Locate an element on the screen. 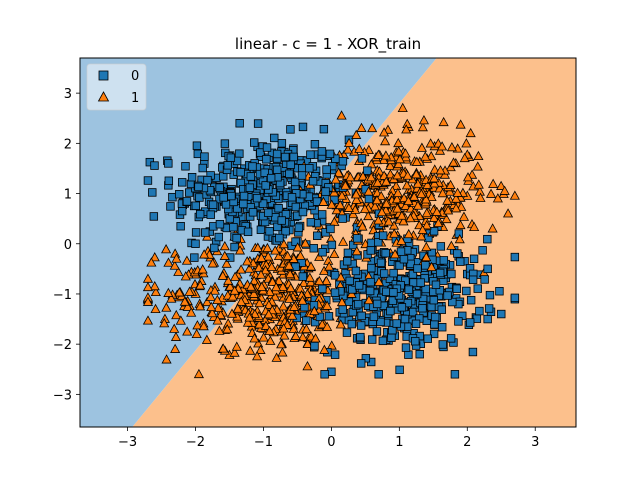  x-tick-label: 3 is located at coordinates (535, 442).